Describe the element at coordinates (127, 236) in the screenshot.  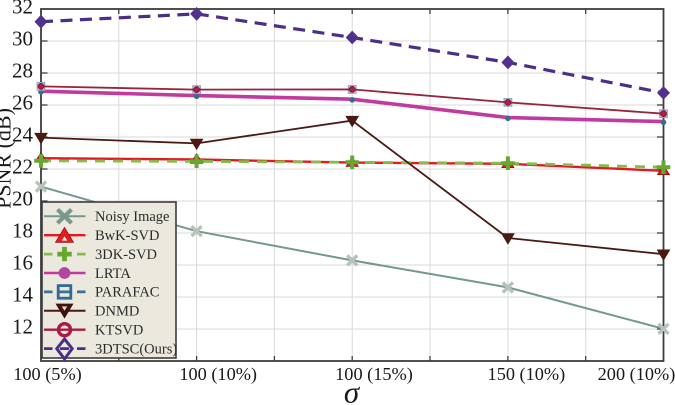
I see `svg-text: BwK-SVD` at that location.